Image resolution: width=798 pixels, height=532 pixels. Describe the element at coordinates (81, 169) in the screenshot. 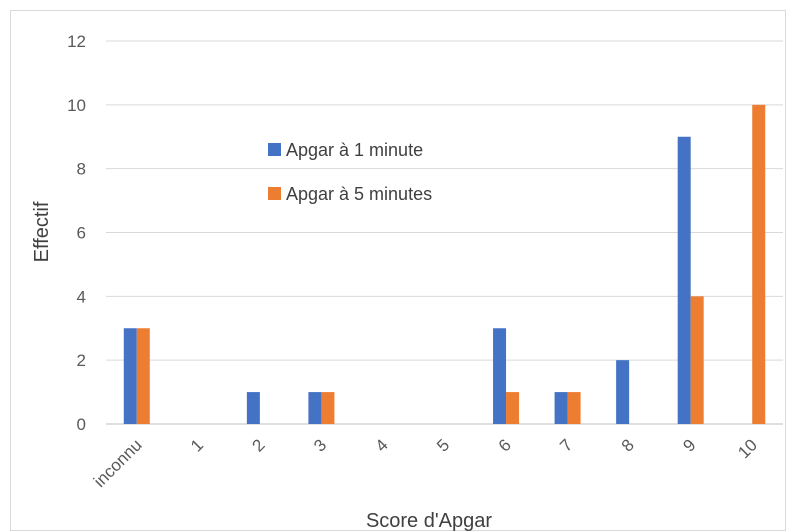

I see `y-tick-label: 8` at that location.